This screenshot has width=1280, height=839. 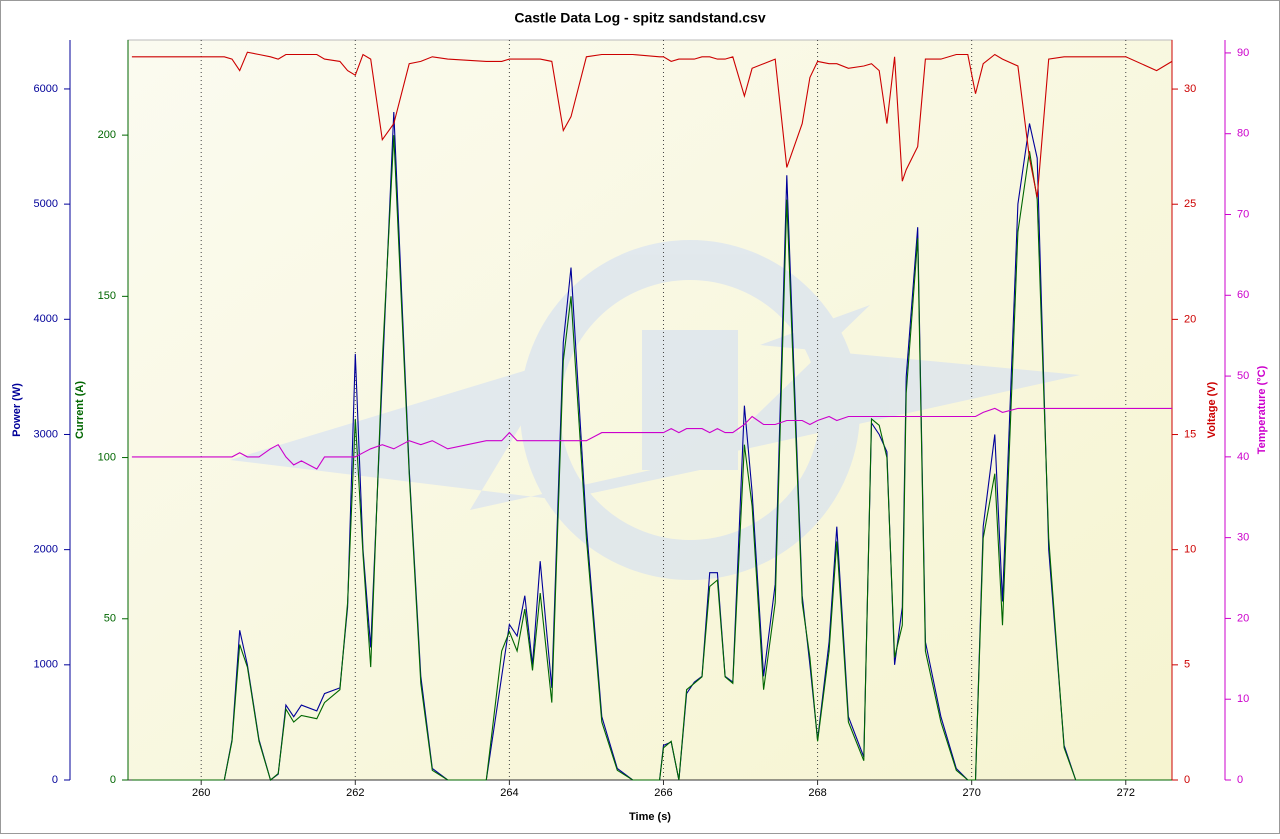 I want to click on y-tick-label: 1000, so click(x=46, y=665).